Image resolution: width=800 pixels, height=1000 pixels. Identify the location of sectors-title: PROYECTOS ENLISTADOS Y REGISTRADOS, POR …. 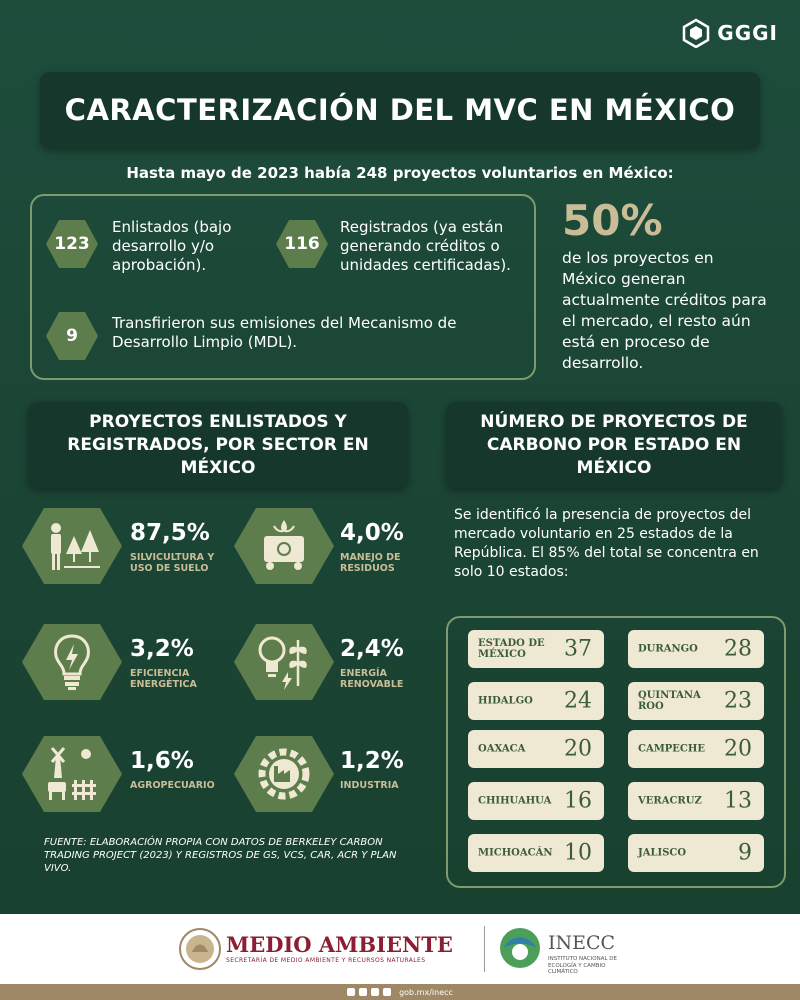
(218, 444).